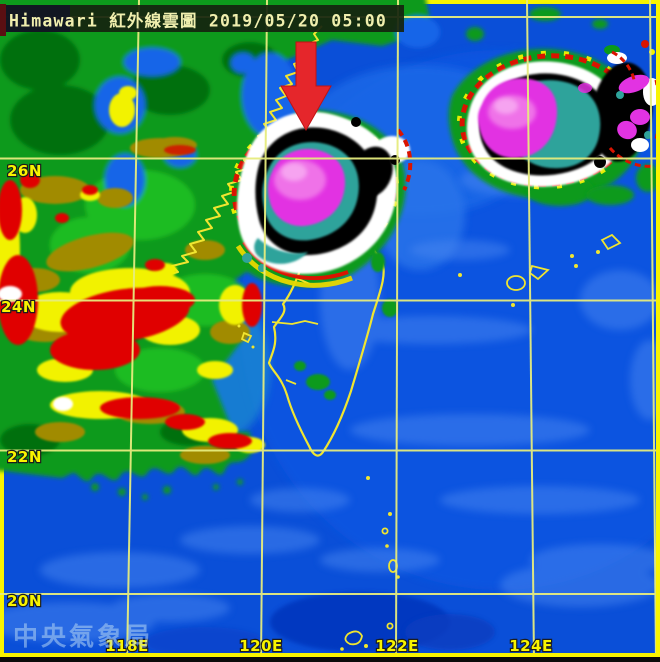 Image resolution: width=660 pixels, height=662 pixels. Describe the element at coordinates (531, 646) in the screenshot. I see `lon-label-124e: 124E` at that location.